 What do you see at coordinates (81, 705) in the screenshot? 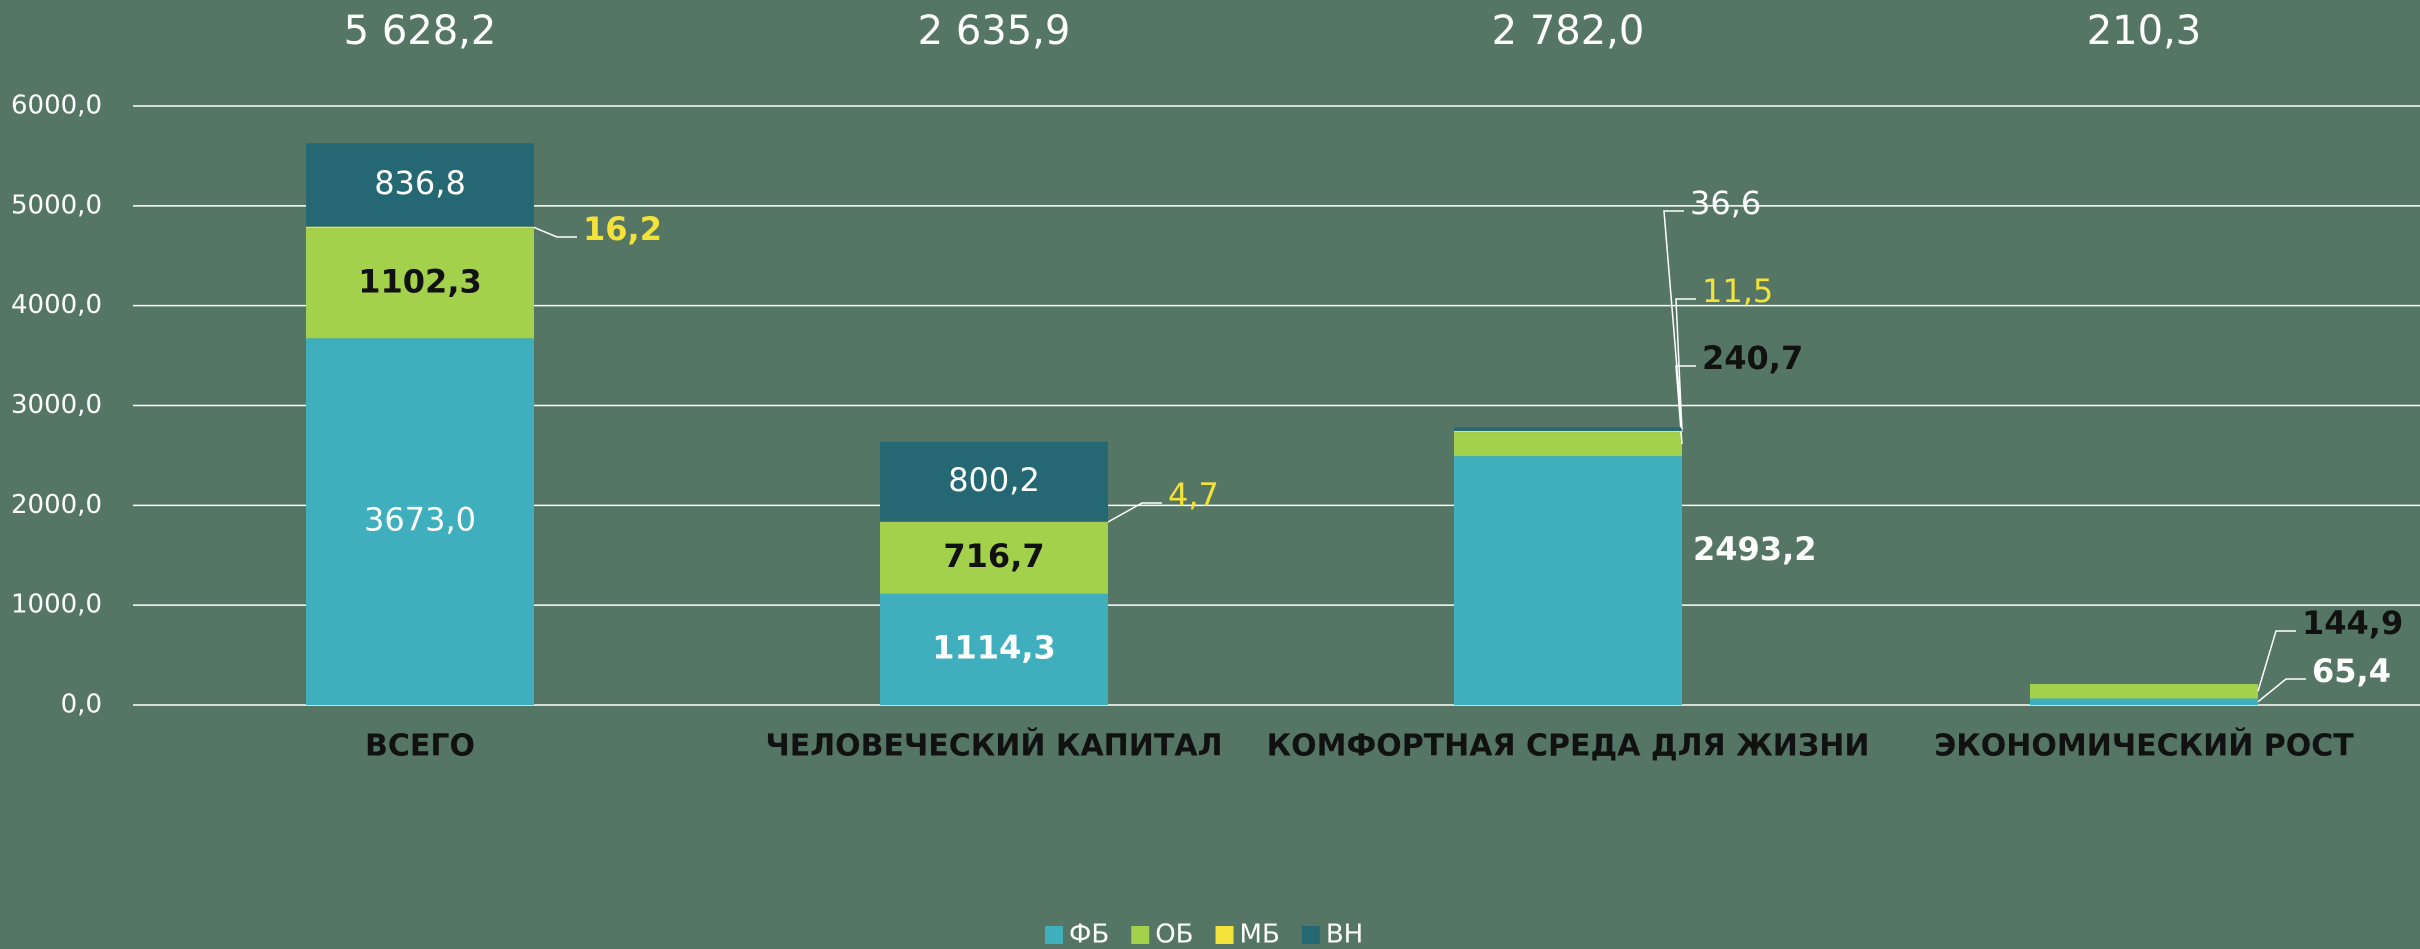
I see `y-tick-label: 0,0` at bounding box center [81, 705].